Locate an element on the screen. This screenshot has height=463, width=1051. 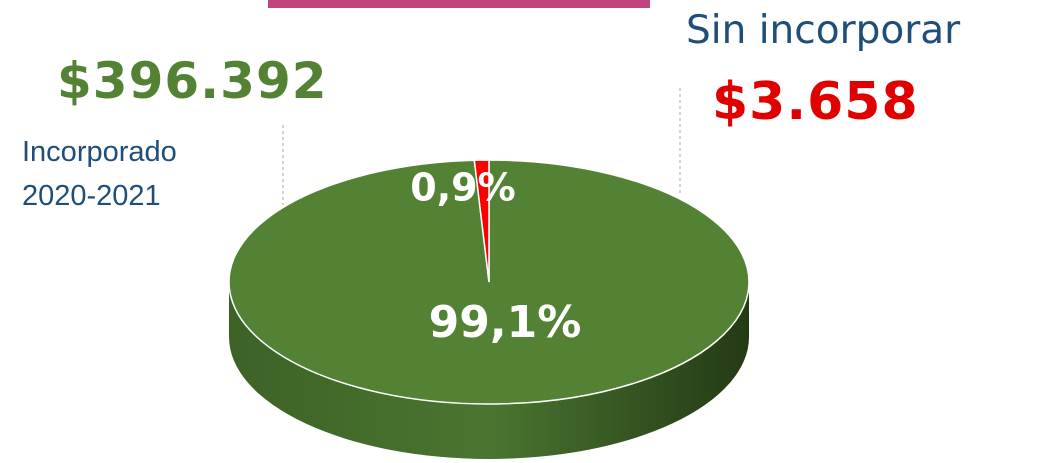
amount-label: $396.392 is located at coordinates (192, 81).